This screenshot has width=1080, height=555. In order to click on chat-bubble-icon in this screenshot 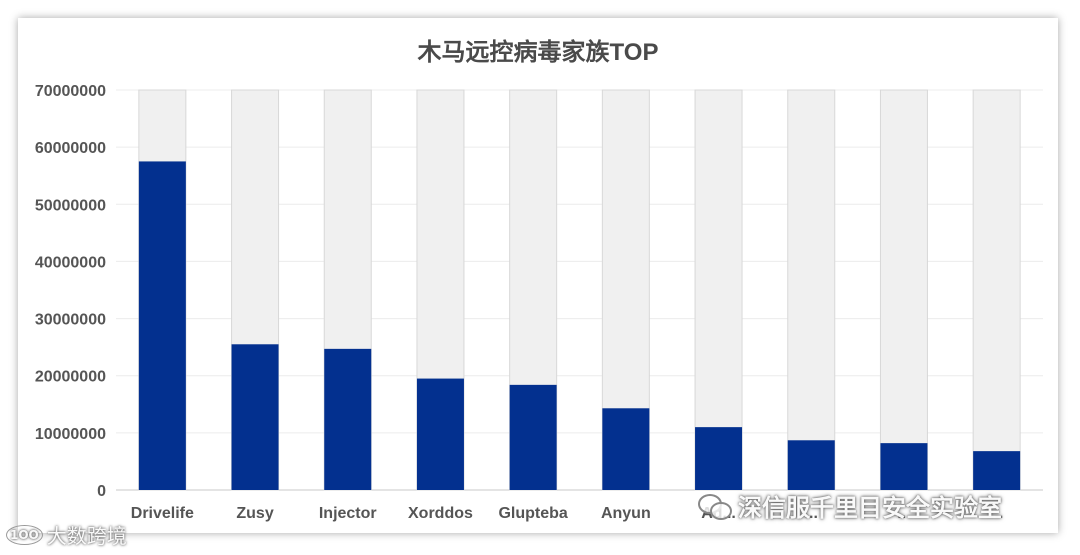, I will do `click(715, 506)`.